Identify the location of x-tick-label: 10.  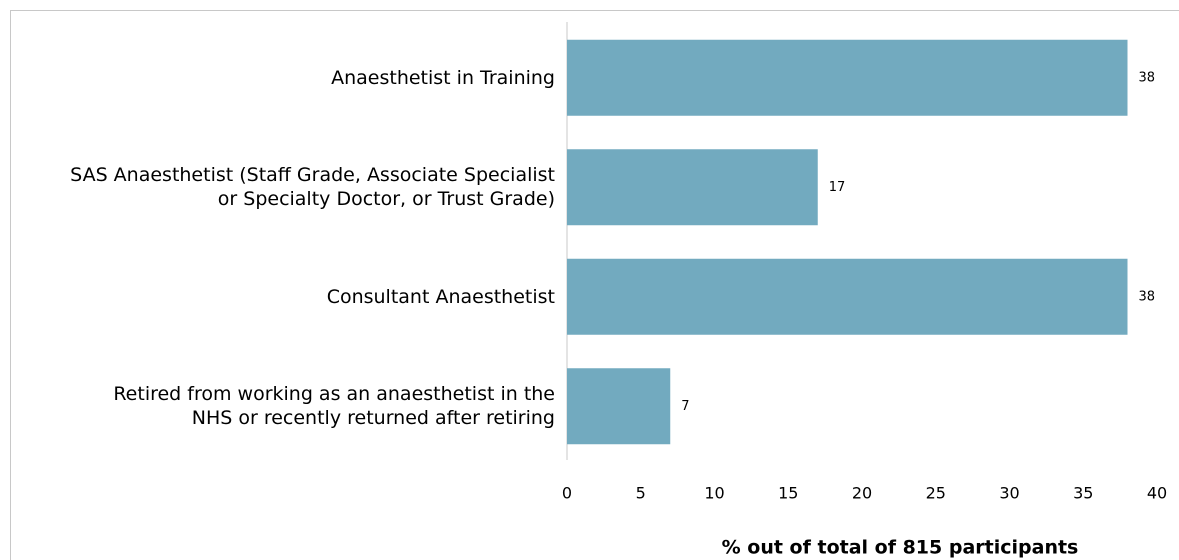
(714, 493).